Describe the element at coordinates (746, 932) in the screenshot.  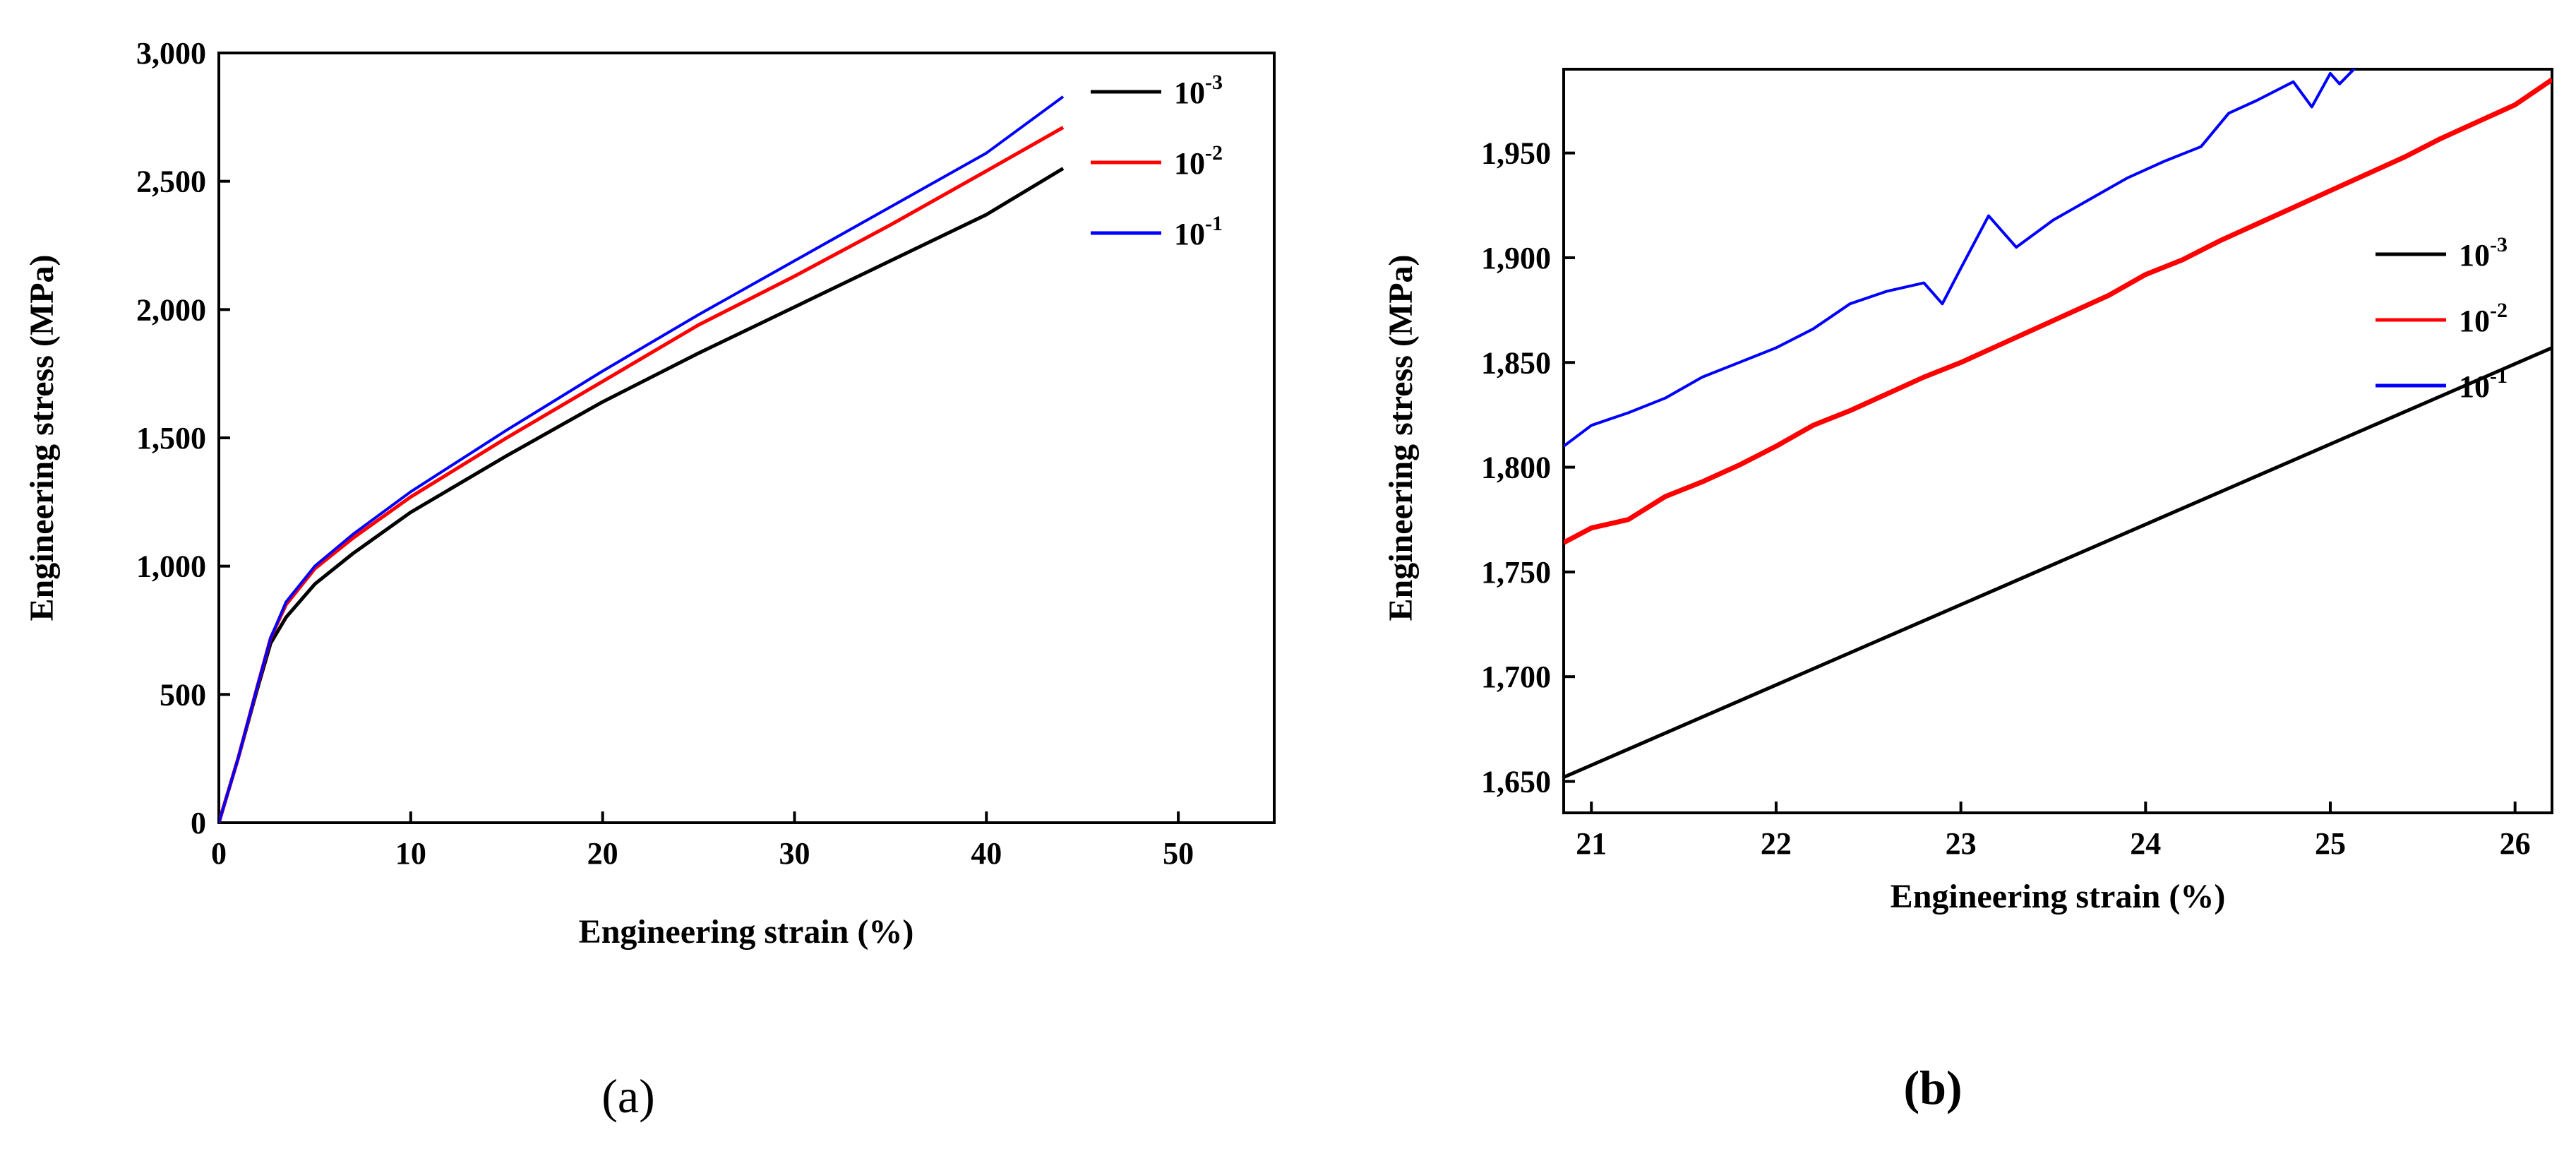
I see `panel-a-x-axis-label: Engineering strain (%)` at that location.